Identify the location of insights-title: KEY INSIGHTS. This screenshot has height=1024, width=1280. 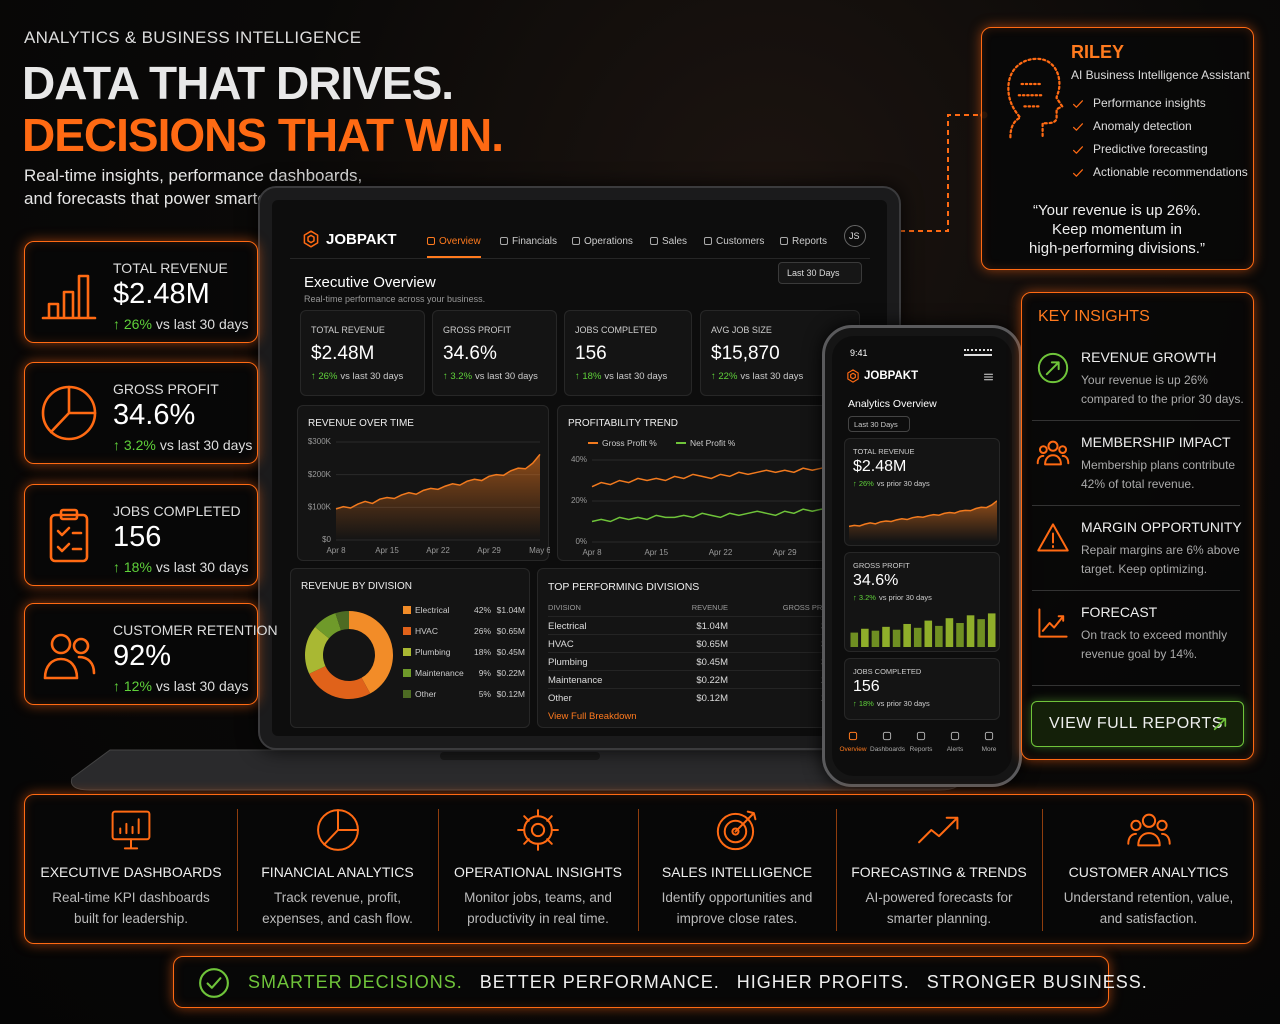
(1094, 316).